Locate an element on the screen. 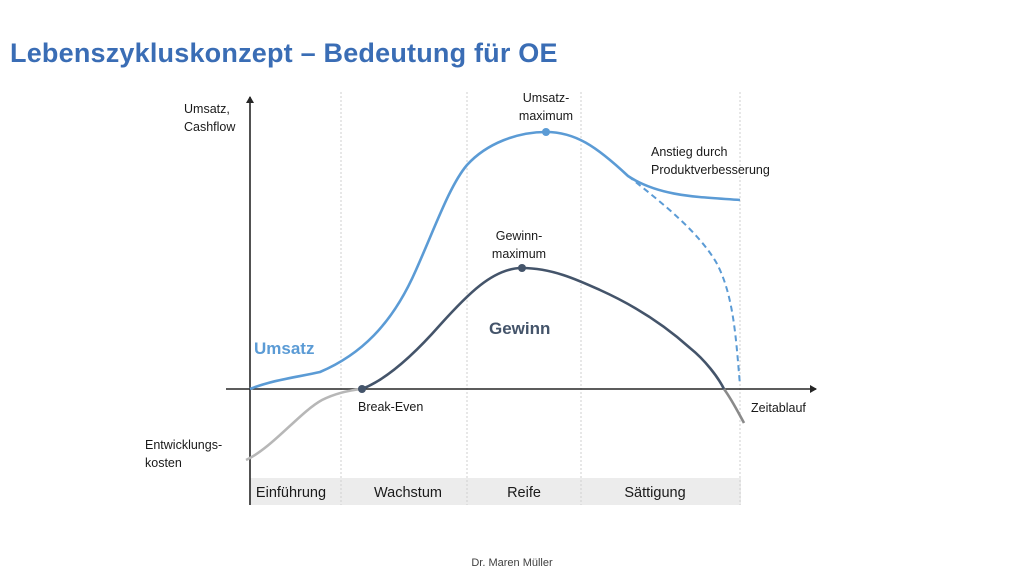 The width and height of the screenshot is (1024, 576). phase-einfuehrung: Einführung is located at coordinates (291, 493).